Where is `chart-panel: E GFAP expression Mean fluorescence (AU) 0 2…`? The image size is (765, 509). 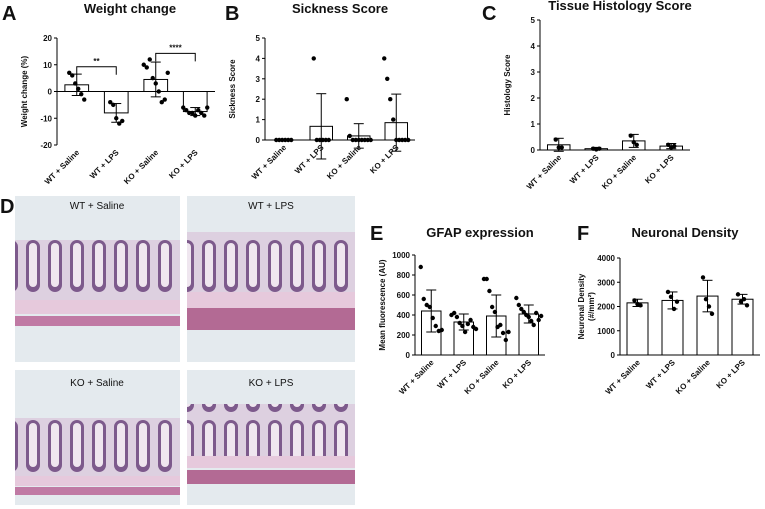
chart-panel: E GFAP expression Mean fluorescence (AU) 0 2… is located at coordinates (457, 309).